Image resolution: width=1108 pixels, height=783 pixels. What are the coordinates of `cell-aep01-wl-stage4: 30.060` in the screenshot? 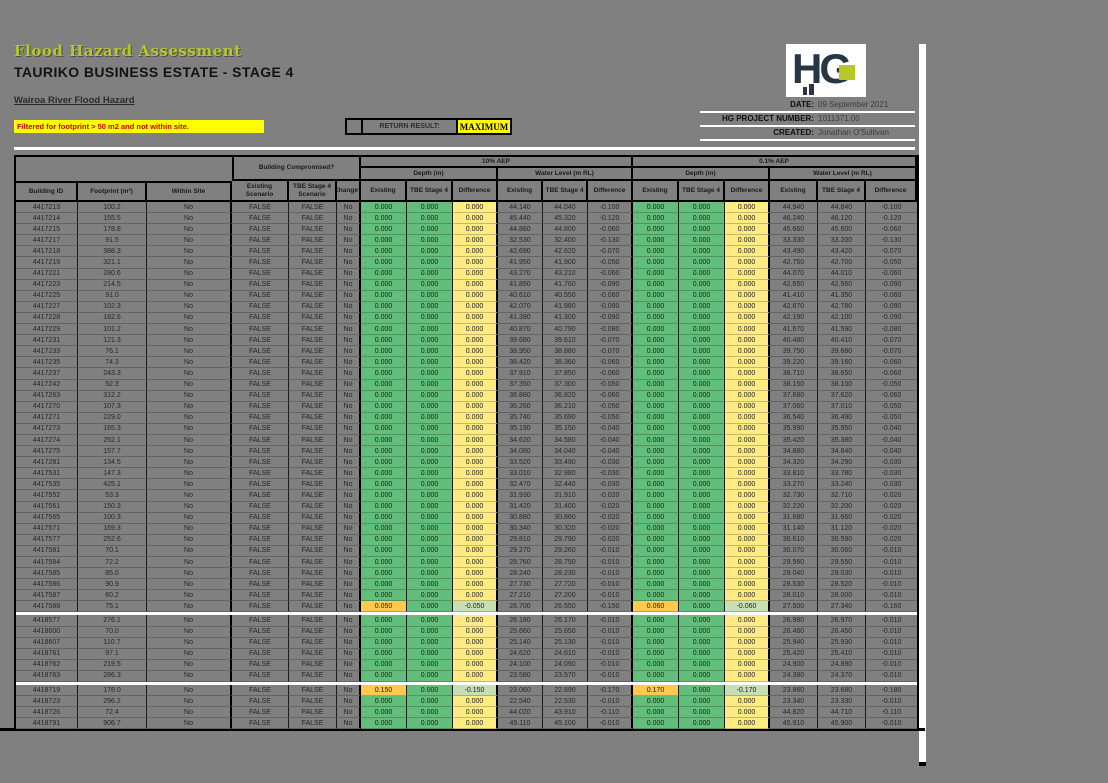 It's located at (842, 551).